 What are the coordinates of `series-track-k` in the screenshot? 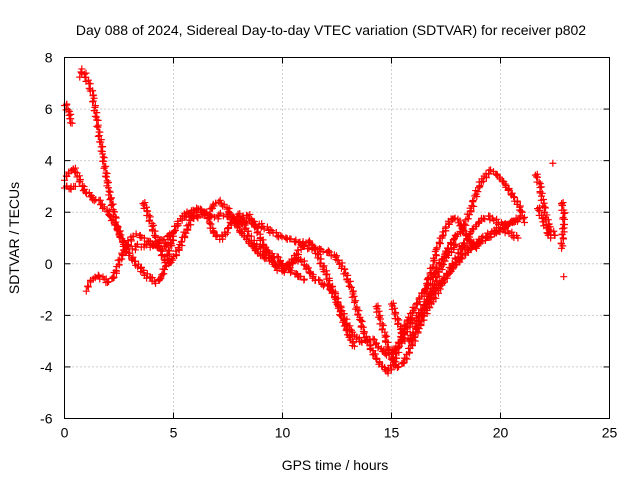 It's located at (450, 257).